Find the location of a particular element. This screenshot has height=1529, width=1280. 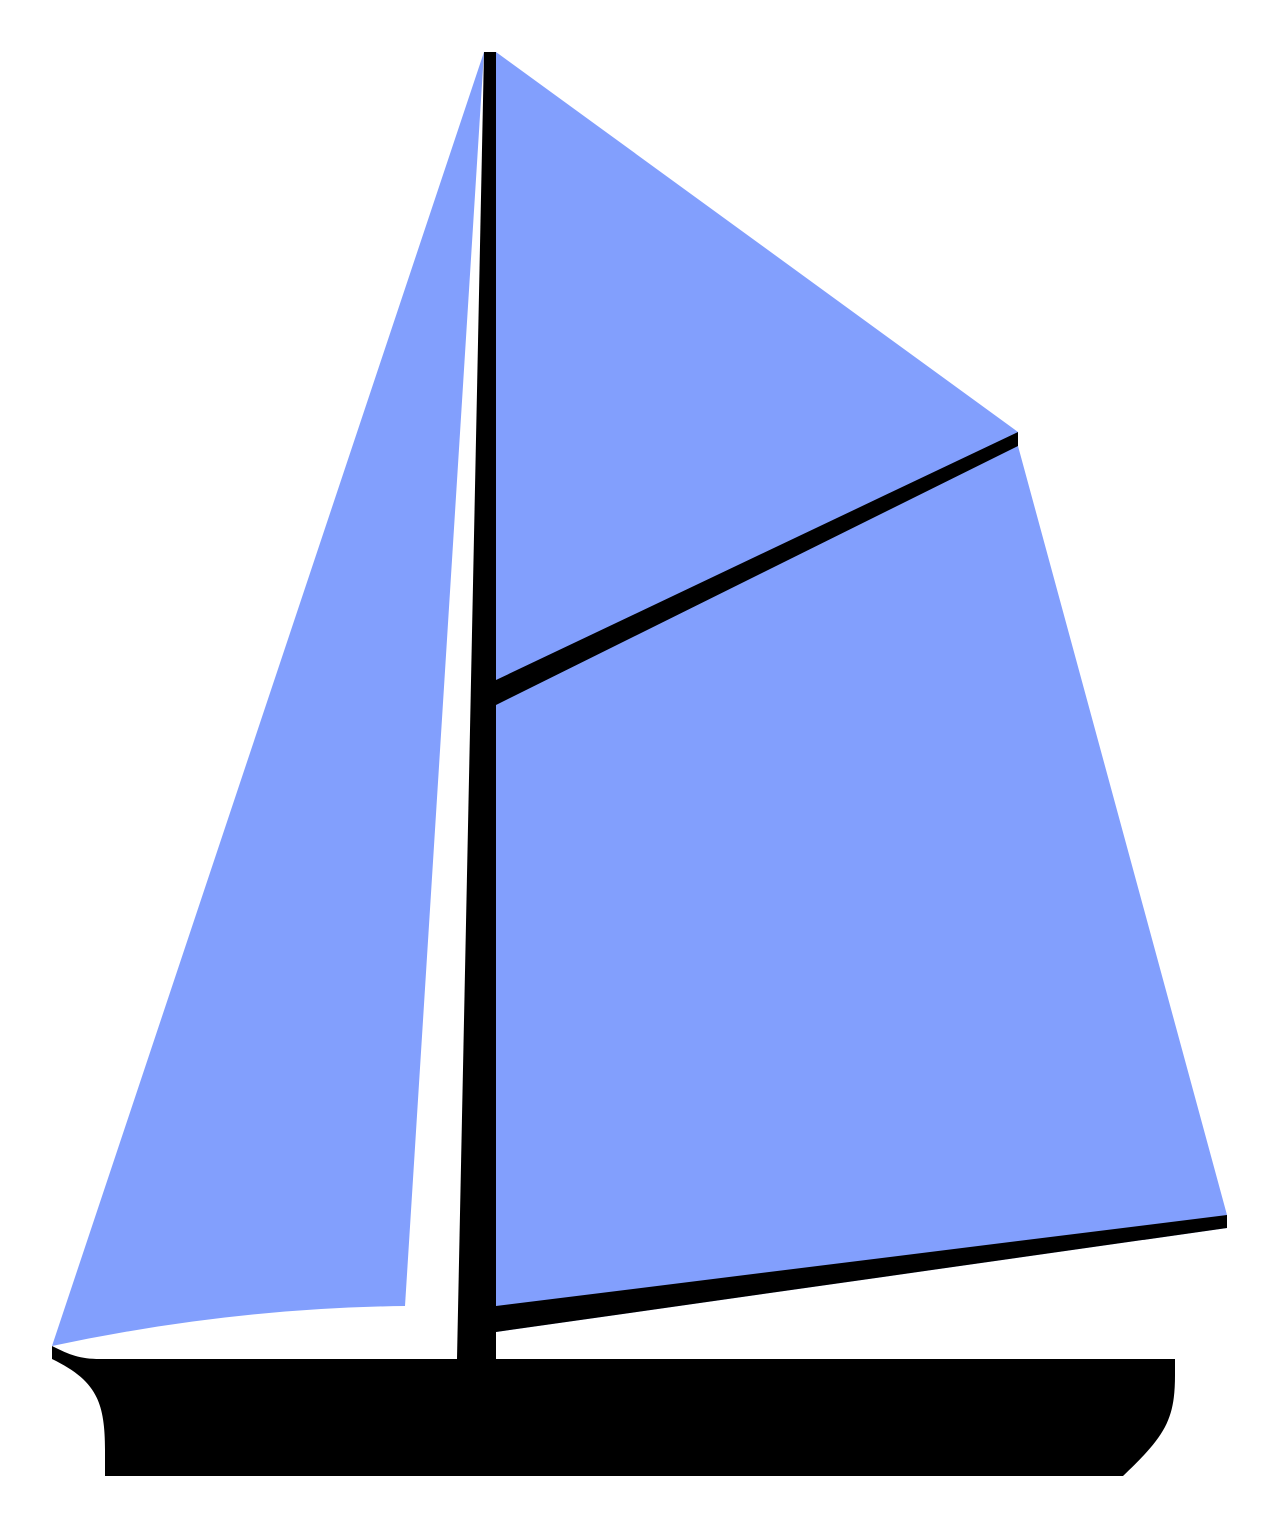

gaff is located at coordinates (757, 568).